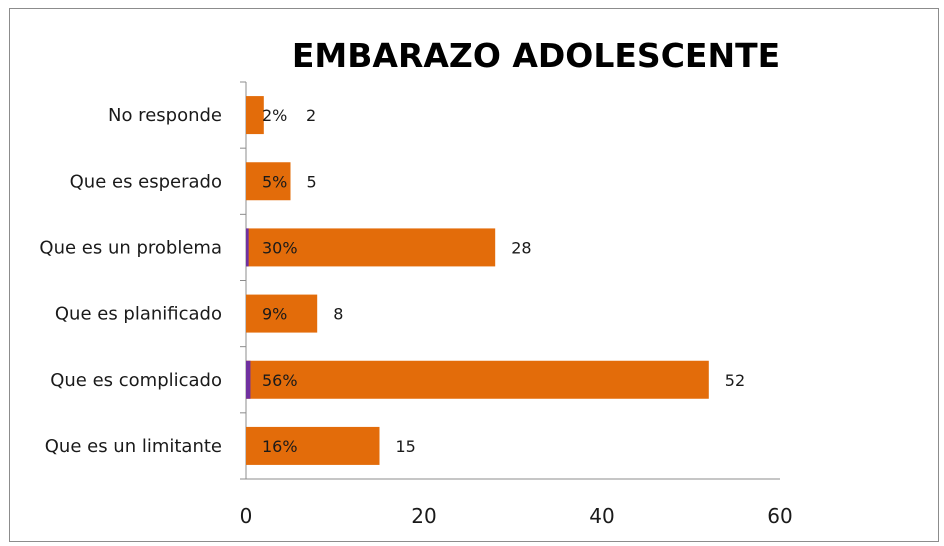  Describe the element at coordinates (406, 446) in the screenshot. I see `value-label: 15` at that location.